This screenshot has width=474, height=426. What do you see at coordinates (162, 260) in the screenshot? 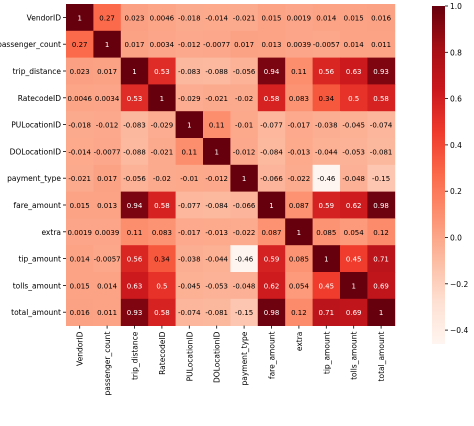
I see `cell-value-label: 0.34` at bounding box center [162, 260].